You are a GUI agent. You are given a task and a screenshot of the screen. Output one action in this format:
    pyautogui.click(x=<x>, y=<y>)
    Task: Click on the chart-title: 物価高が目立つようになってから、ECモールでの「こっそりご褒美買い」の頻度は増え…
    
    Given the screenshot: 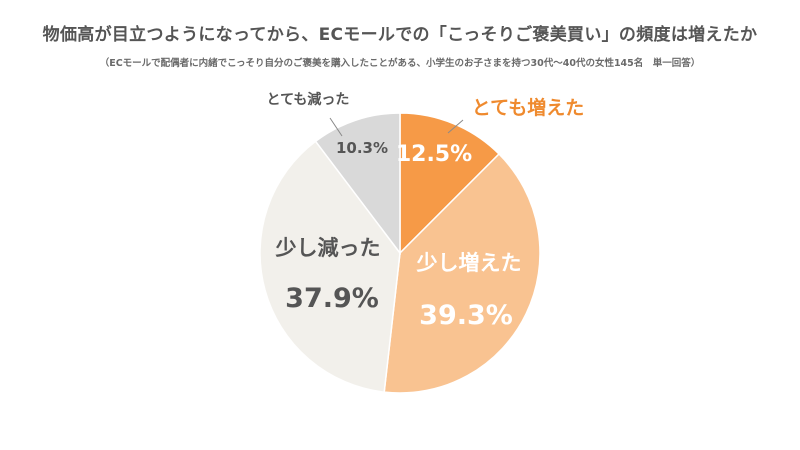 What is the action you would take?
    pyautogui.click(x=400, y=35)
    